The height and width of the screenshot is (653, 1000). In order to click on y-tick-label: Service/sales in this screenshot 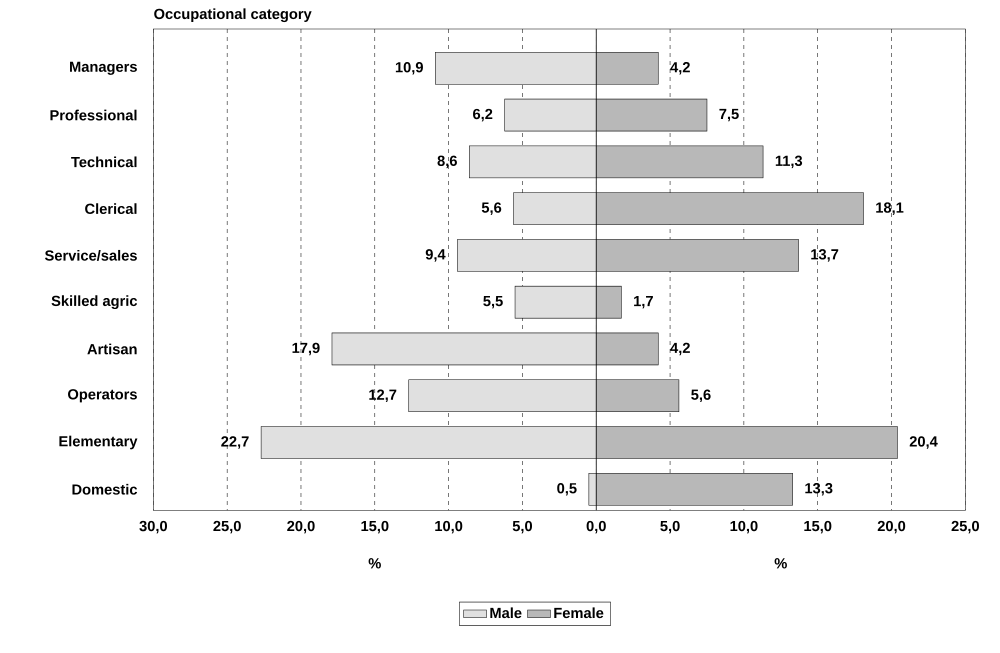, I will do `click(90, 255)`.